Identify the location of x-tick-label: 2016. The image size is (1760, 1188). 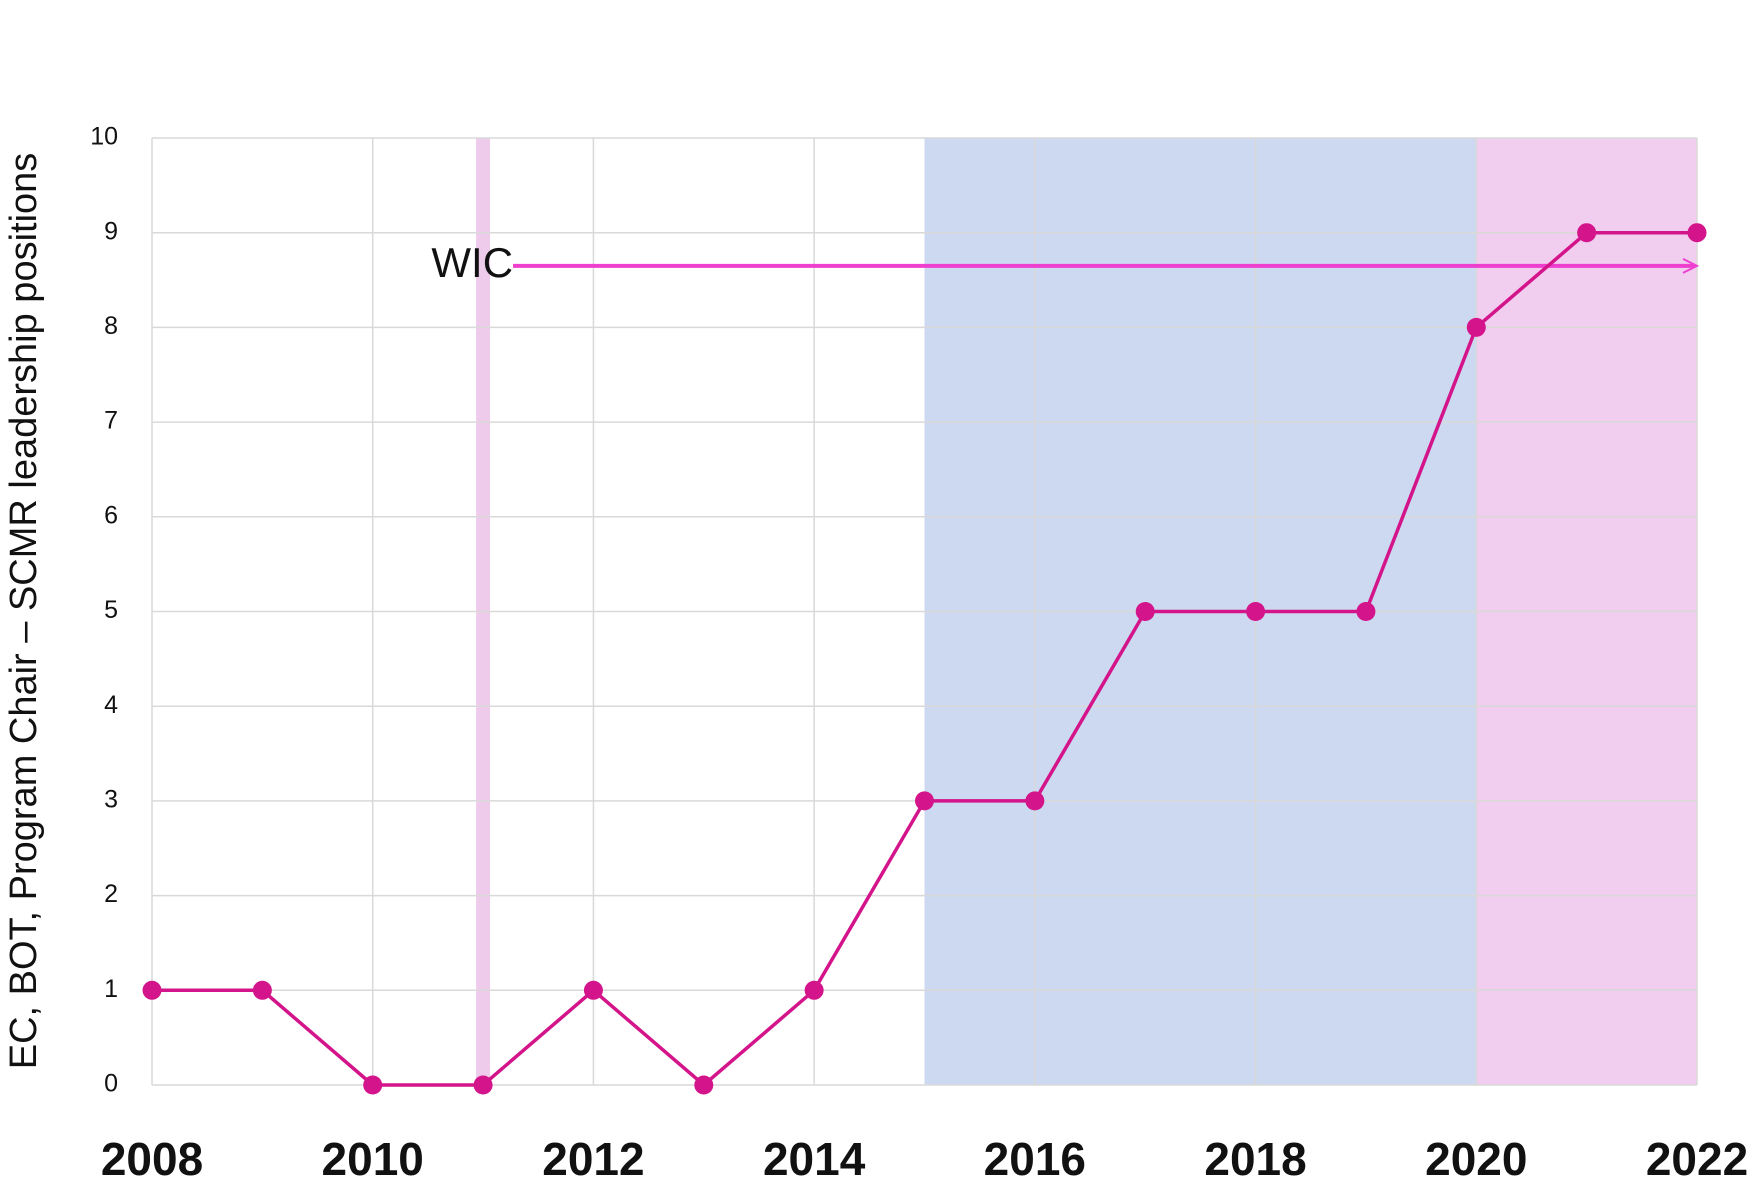
(1035, 1159).